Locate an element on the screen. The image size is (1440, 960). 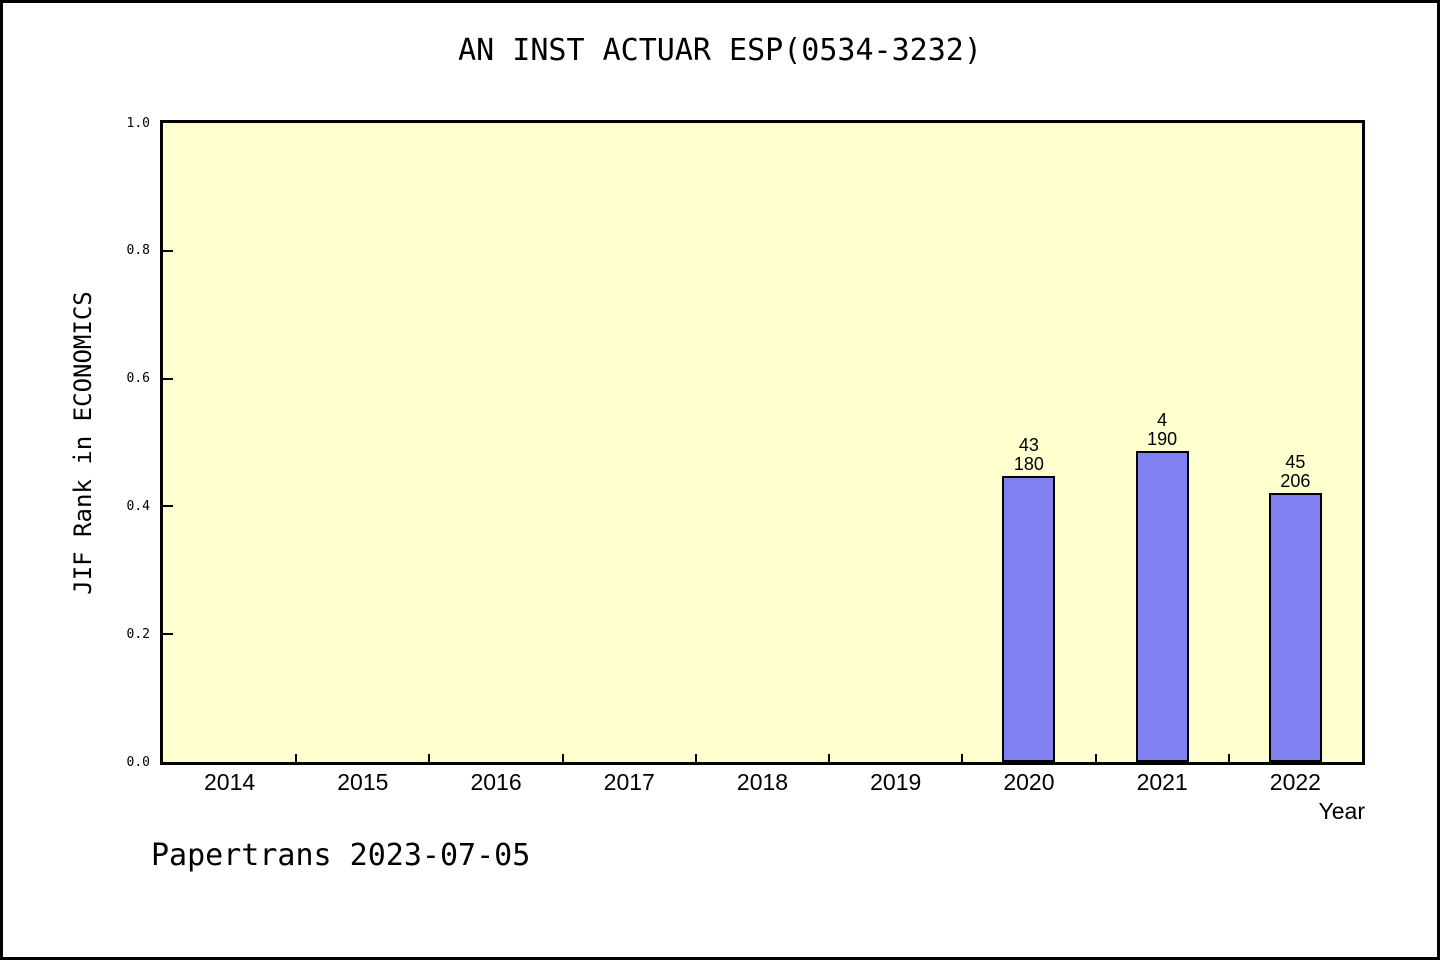
x-tick-label: 2019 is located at coordinates (896, 782).